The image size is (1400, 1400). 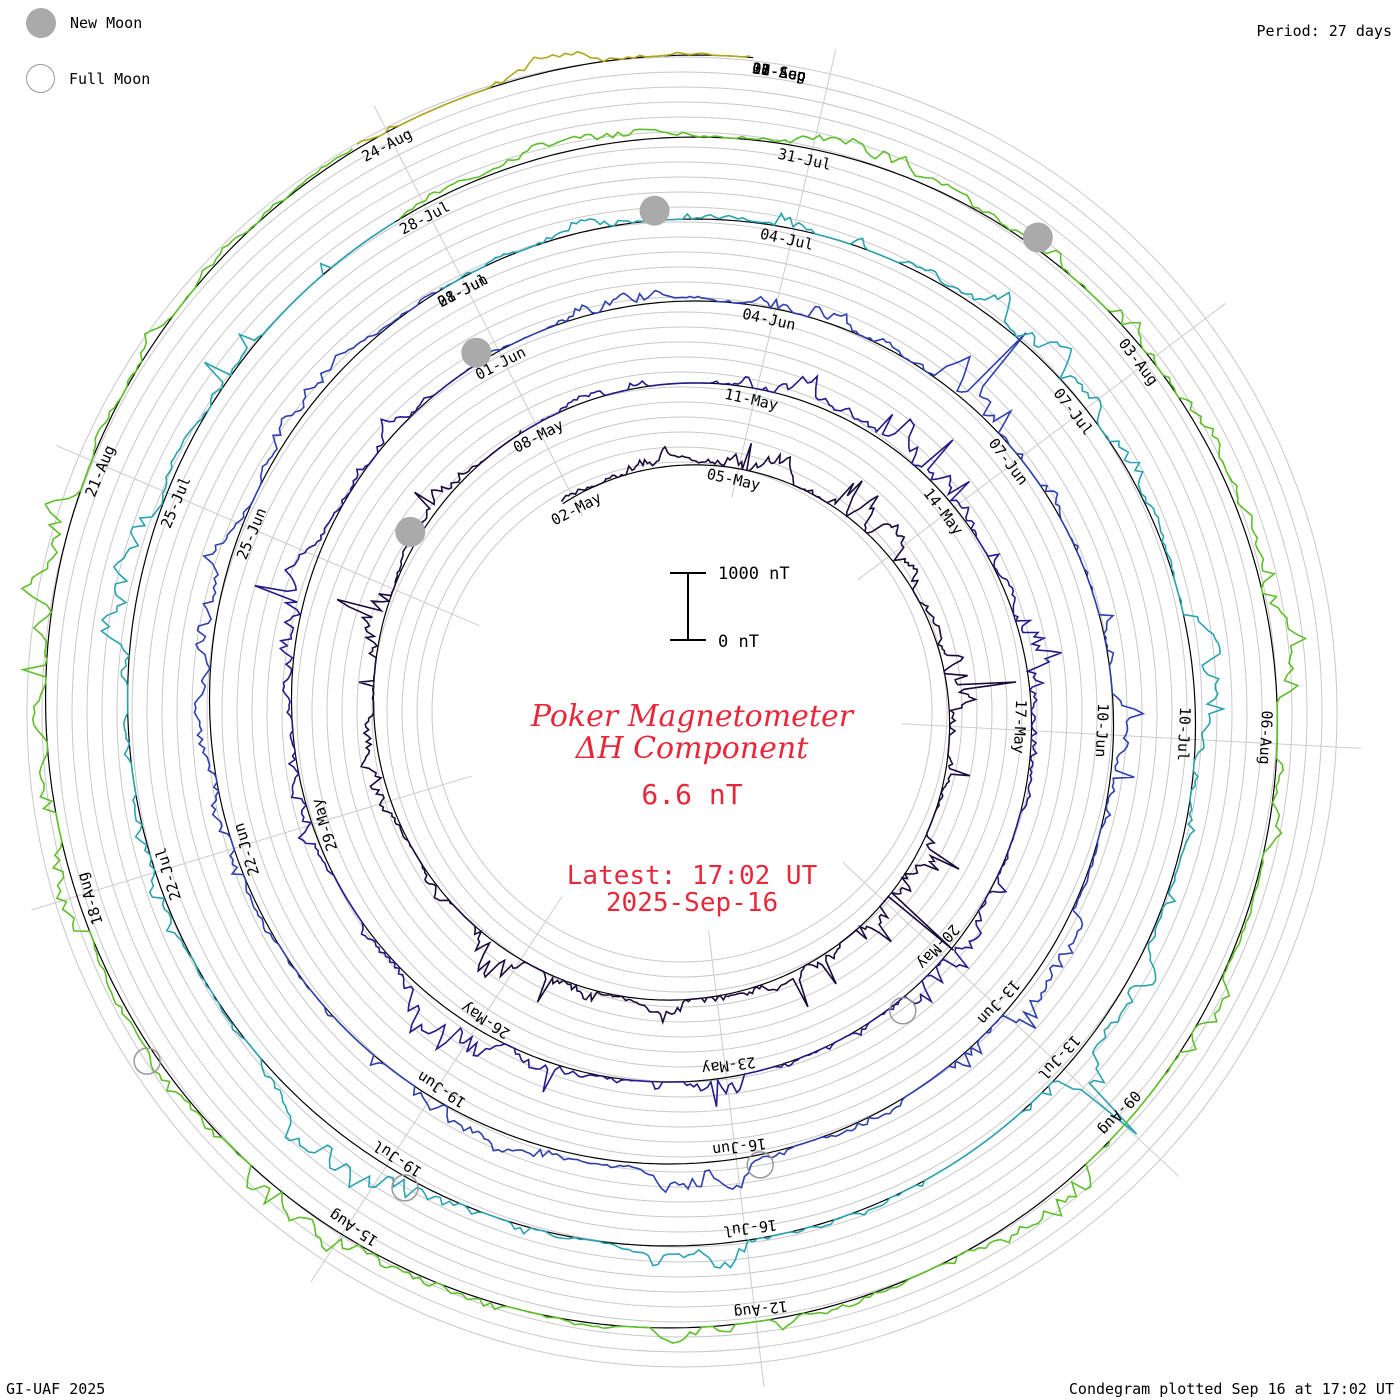 What do you see at coordinates (553, 97) in the screenshot?
I see `trace-rev6` at bounding box center [553, 97].